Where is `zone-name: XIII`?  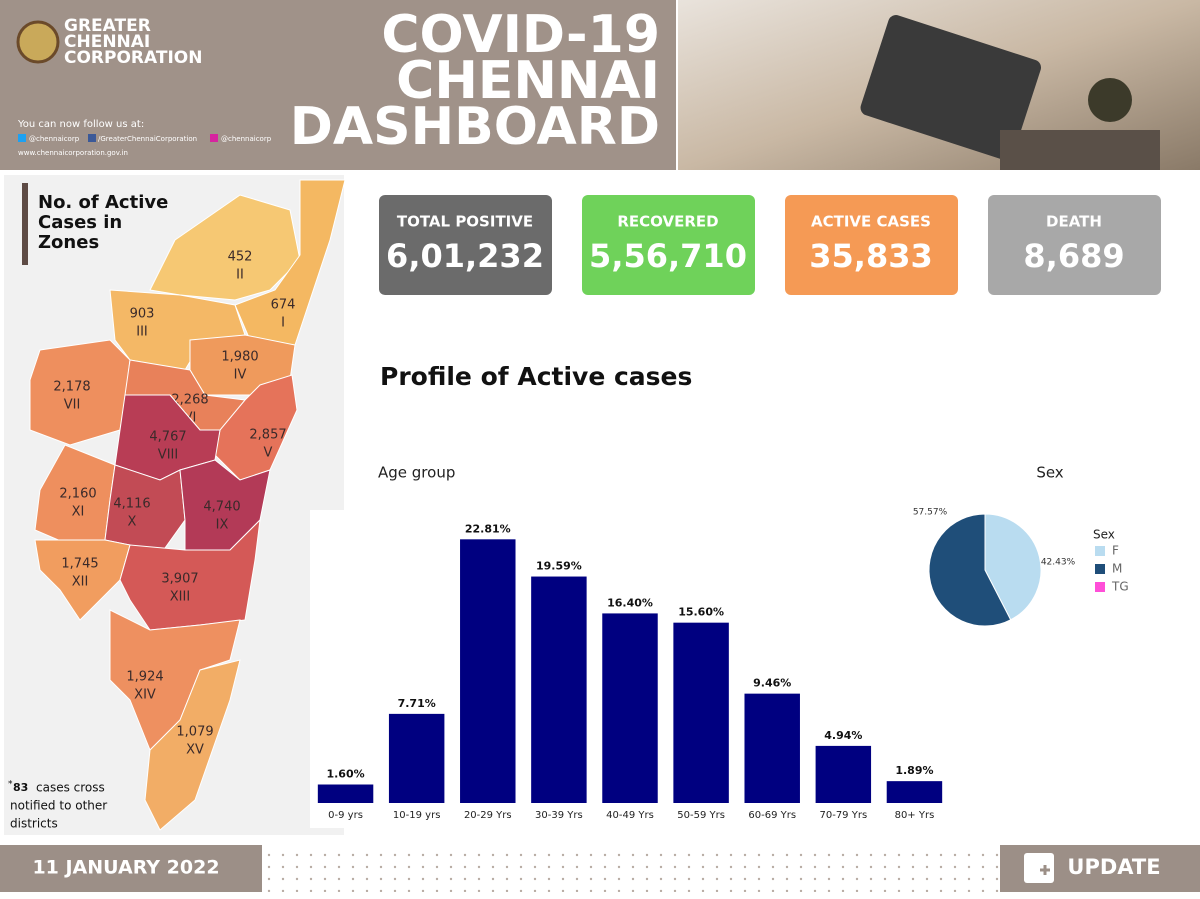
zone-name: XIII is located at coordinates (180, 597).